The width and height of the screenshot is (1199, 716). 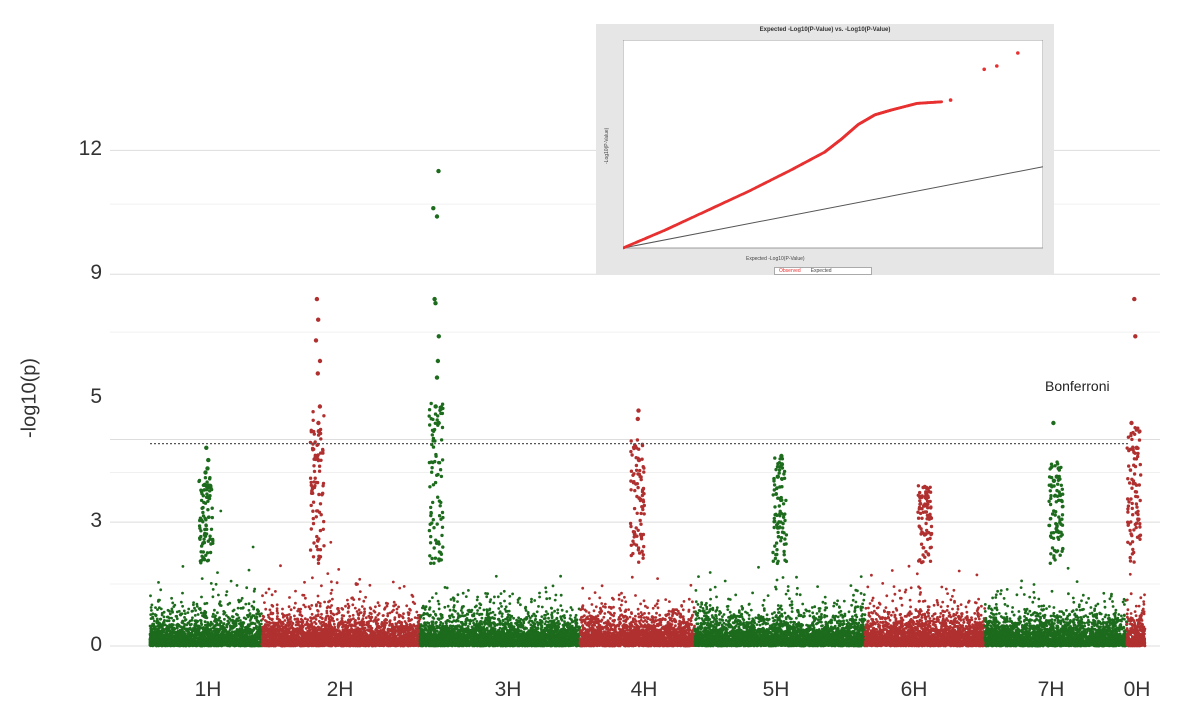 I want to click on chromosome-1H-points, so click(x=206, y=547).